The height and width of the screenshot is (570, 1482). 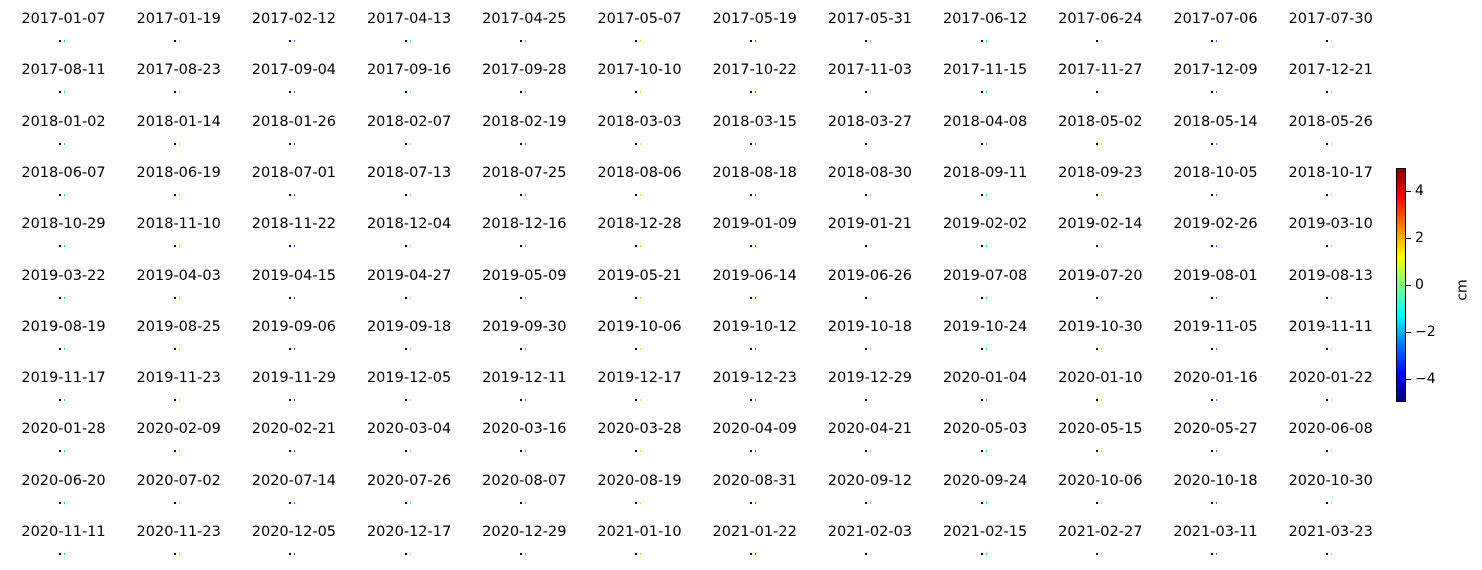 I want to click on panel-title: 2017-10-10, so click(x=639, y=70).